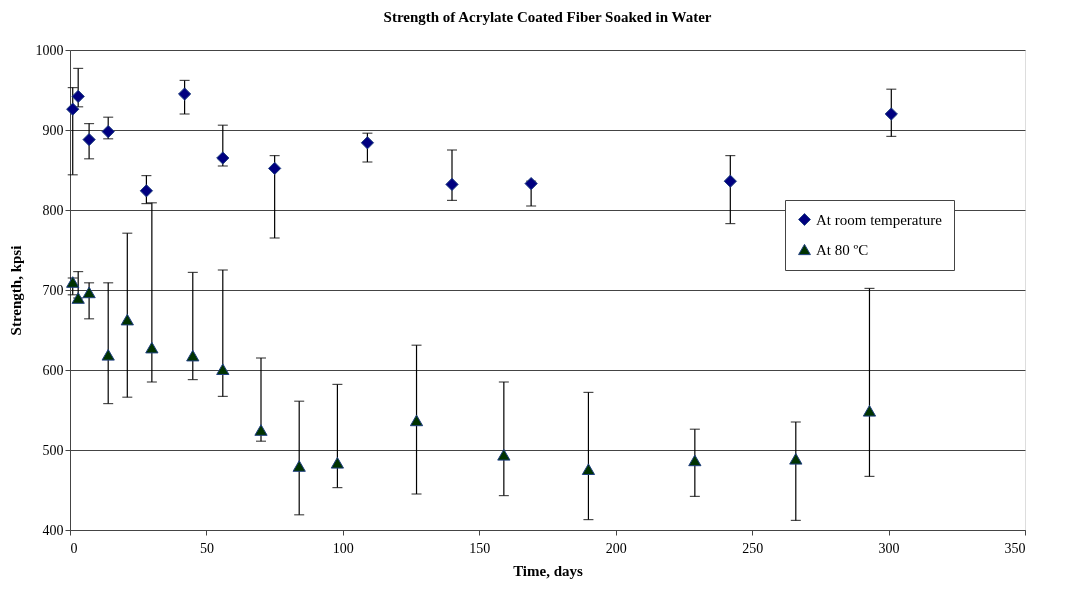 The height and width of the screenshot is (609, 1081). What do you see at coordinates (74, 548) in the screenshot?
I see `x-tick-label: 0` at bounding box center [74, 548].